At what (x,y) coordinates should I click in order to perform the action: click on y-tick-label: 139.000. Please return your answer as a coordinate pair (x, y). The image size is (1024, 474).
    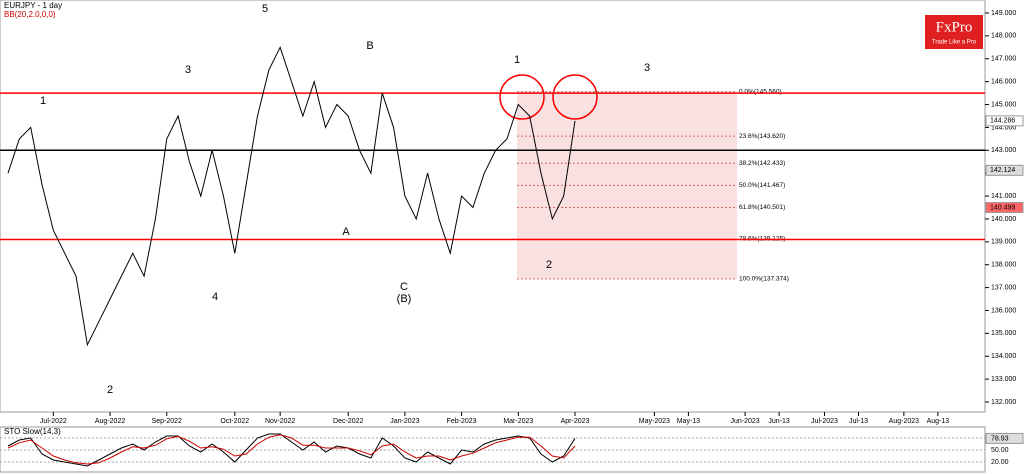
    Looking at the image, I should click on (1003, 242).